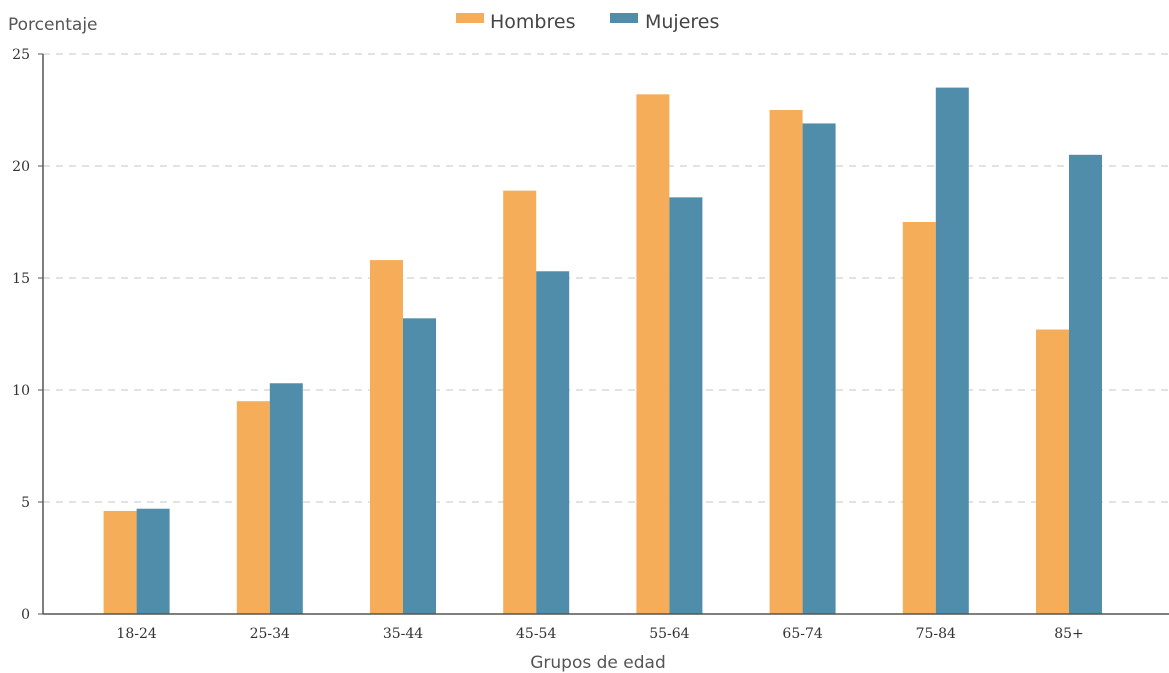 The width and height of the screenshot is (1169, 673). What do you see at coordinates (470, 18) in the screenshot?
I see `legend-swatch-hombres` at bounding box center [470, 18].